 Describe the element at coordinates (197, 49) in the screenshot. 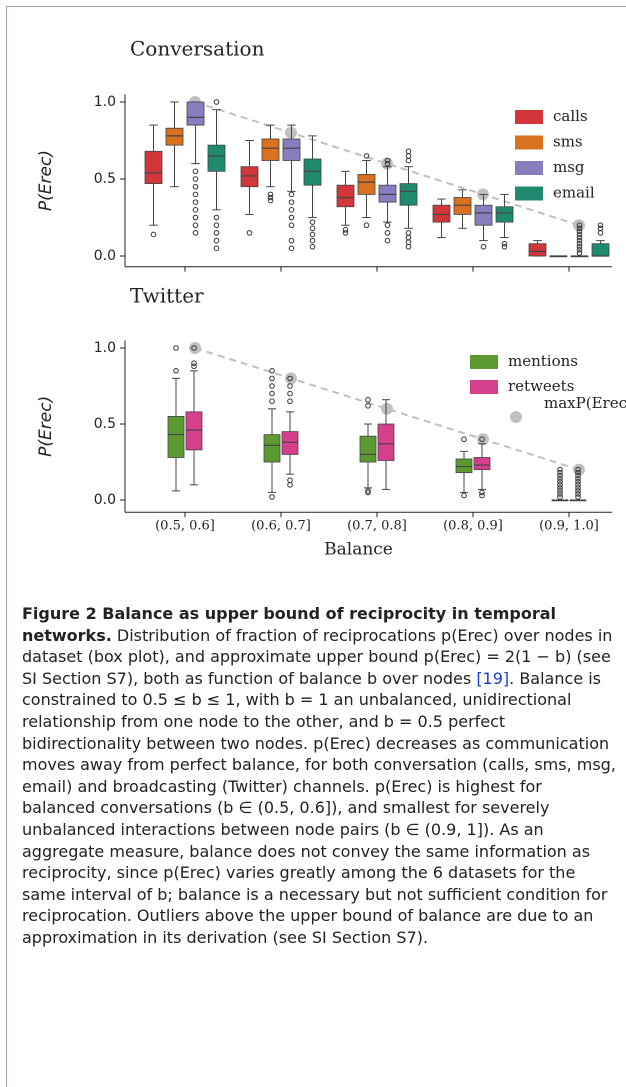

I see `chart-title: Conversation` at that location.